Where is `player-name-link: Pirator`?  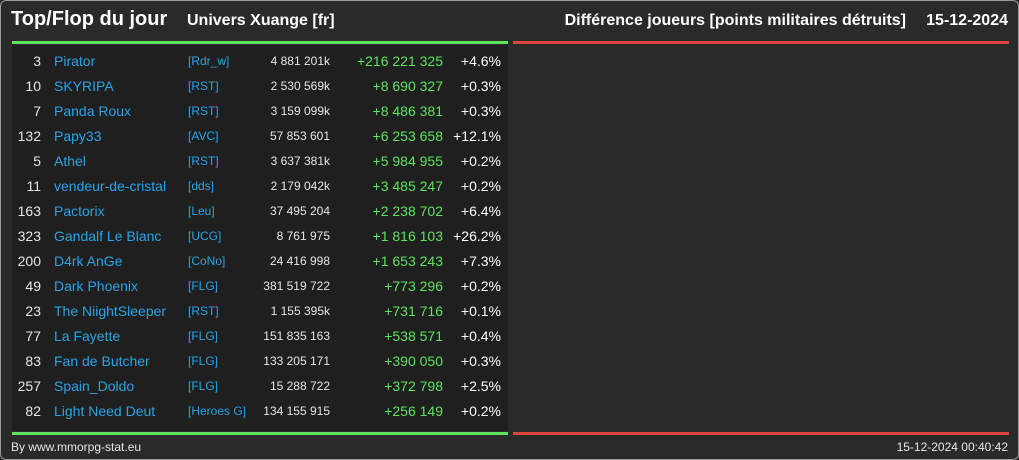
player-name-link: Pirator is located at coordinates (75, 61).